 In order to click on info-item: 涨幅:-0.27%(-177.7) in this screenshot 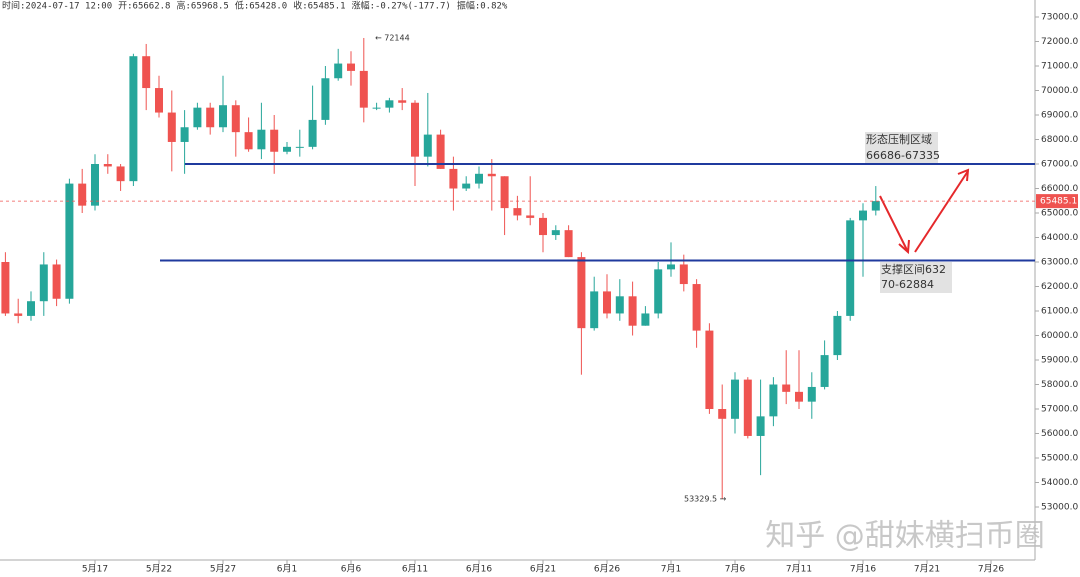, I will do `click(401, 6)`.